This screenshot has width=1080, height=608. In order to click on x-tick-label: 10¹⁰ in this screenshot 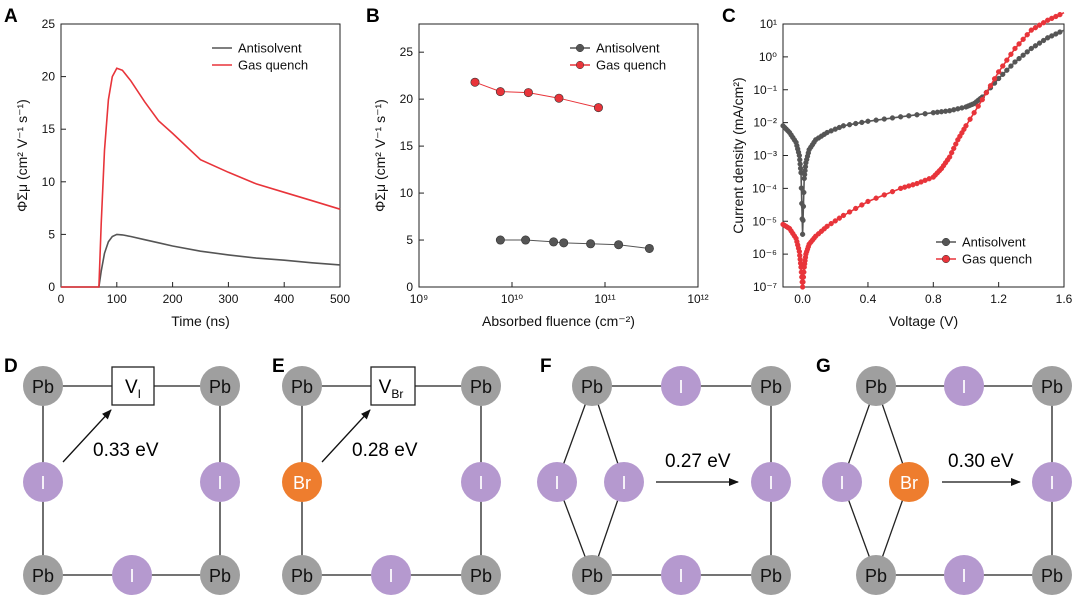, I will do `click(512, 299)`.